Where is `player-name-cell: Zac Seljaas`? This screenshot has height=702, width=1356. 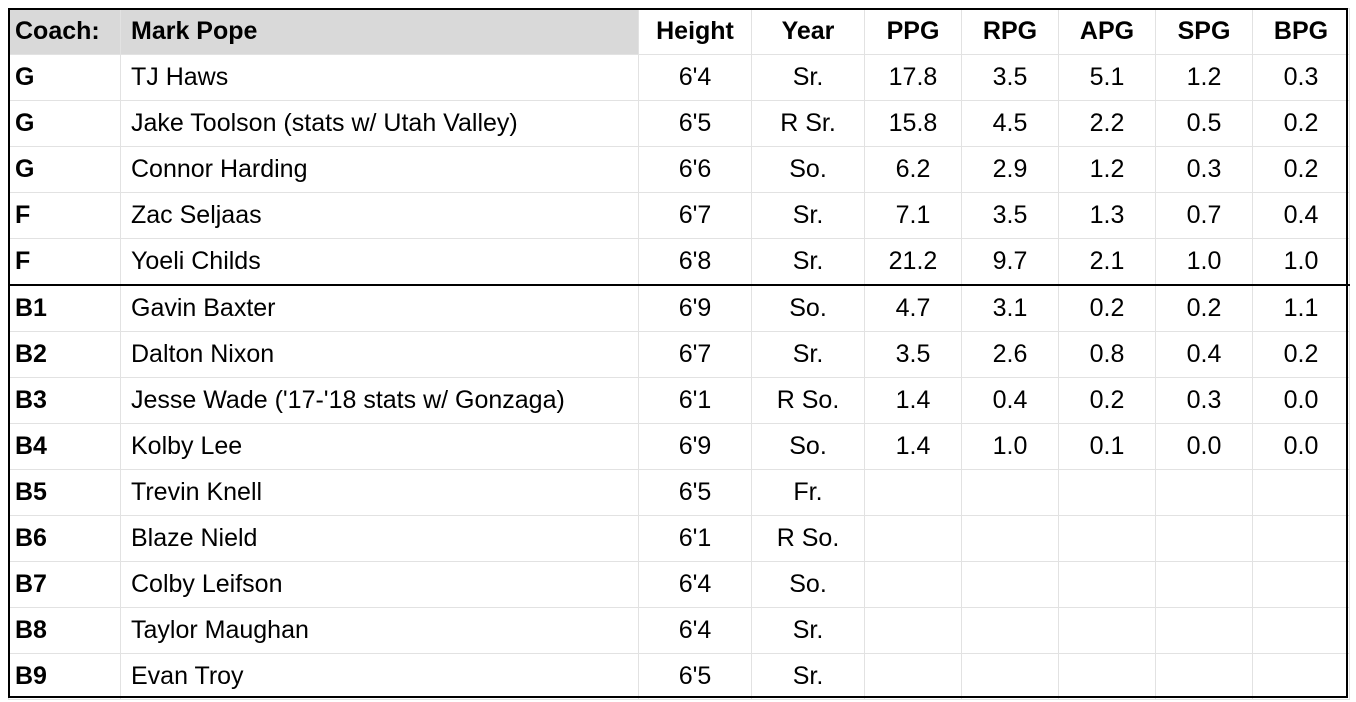
player-name-cell: Zac Seljaas is located at coordinates (379, 215).